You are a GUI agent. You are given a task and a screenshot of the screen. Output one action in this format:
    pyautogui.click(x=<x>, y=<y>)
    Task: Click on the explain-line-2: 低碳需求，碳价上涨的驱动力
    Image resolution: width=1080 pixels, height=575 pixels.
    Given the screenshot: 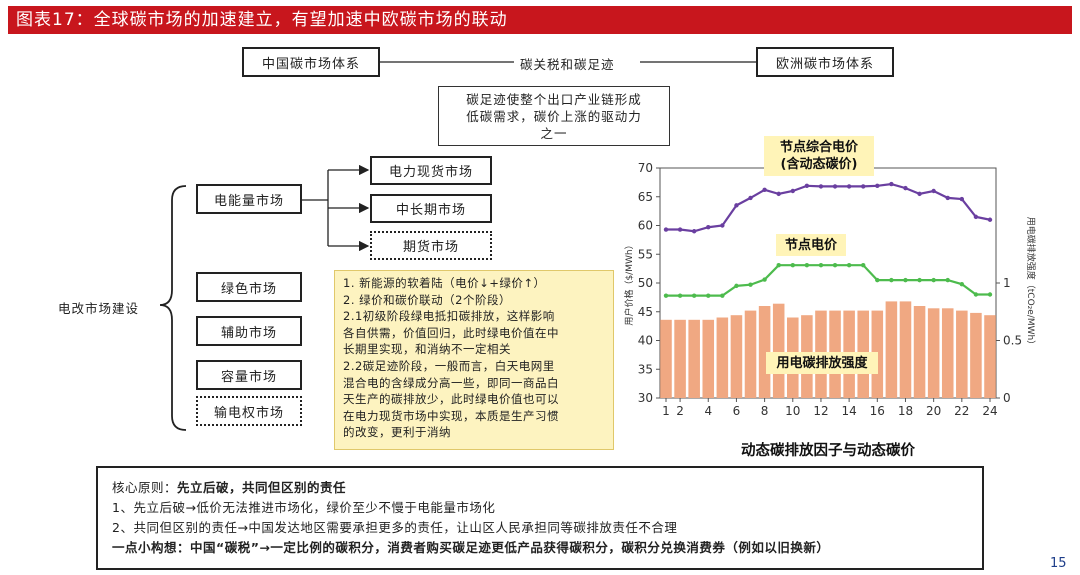 What is the action you would take?
    pyautogui.click(x=554, y=116)
    